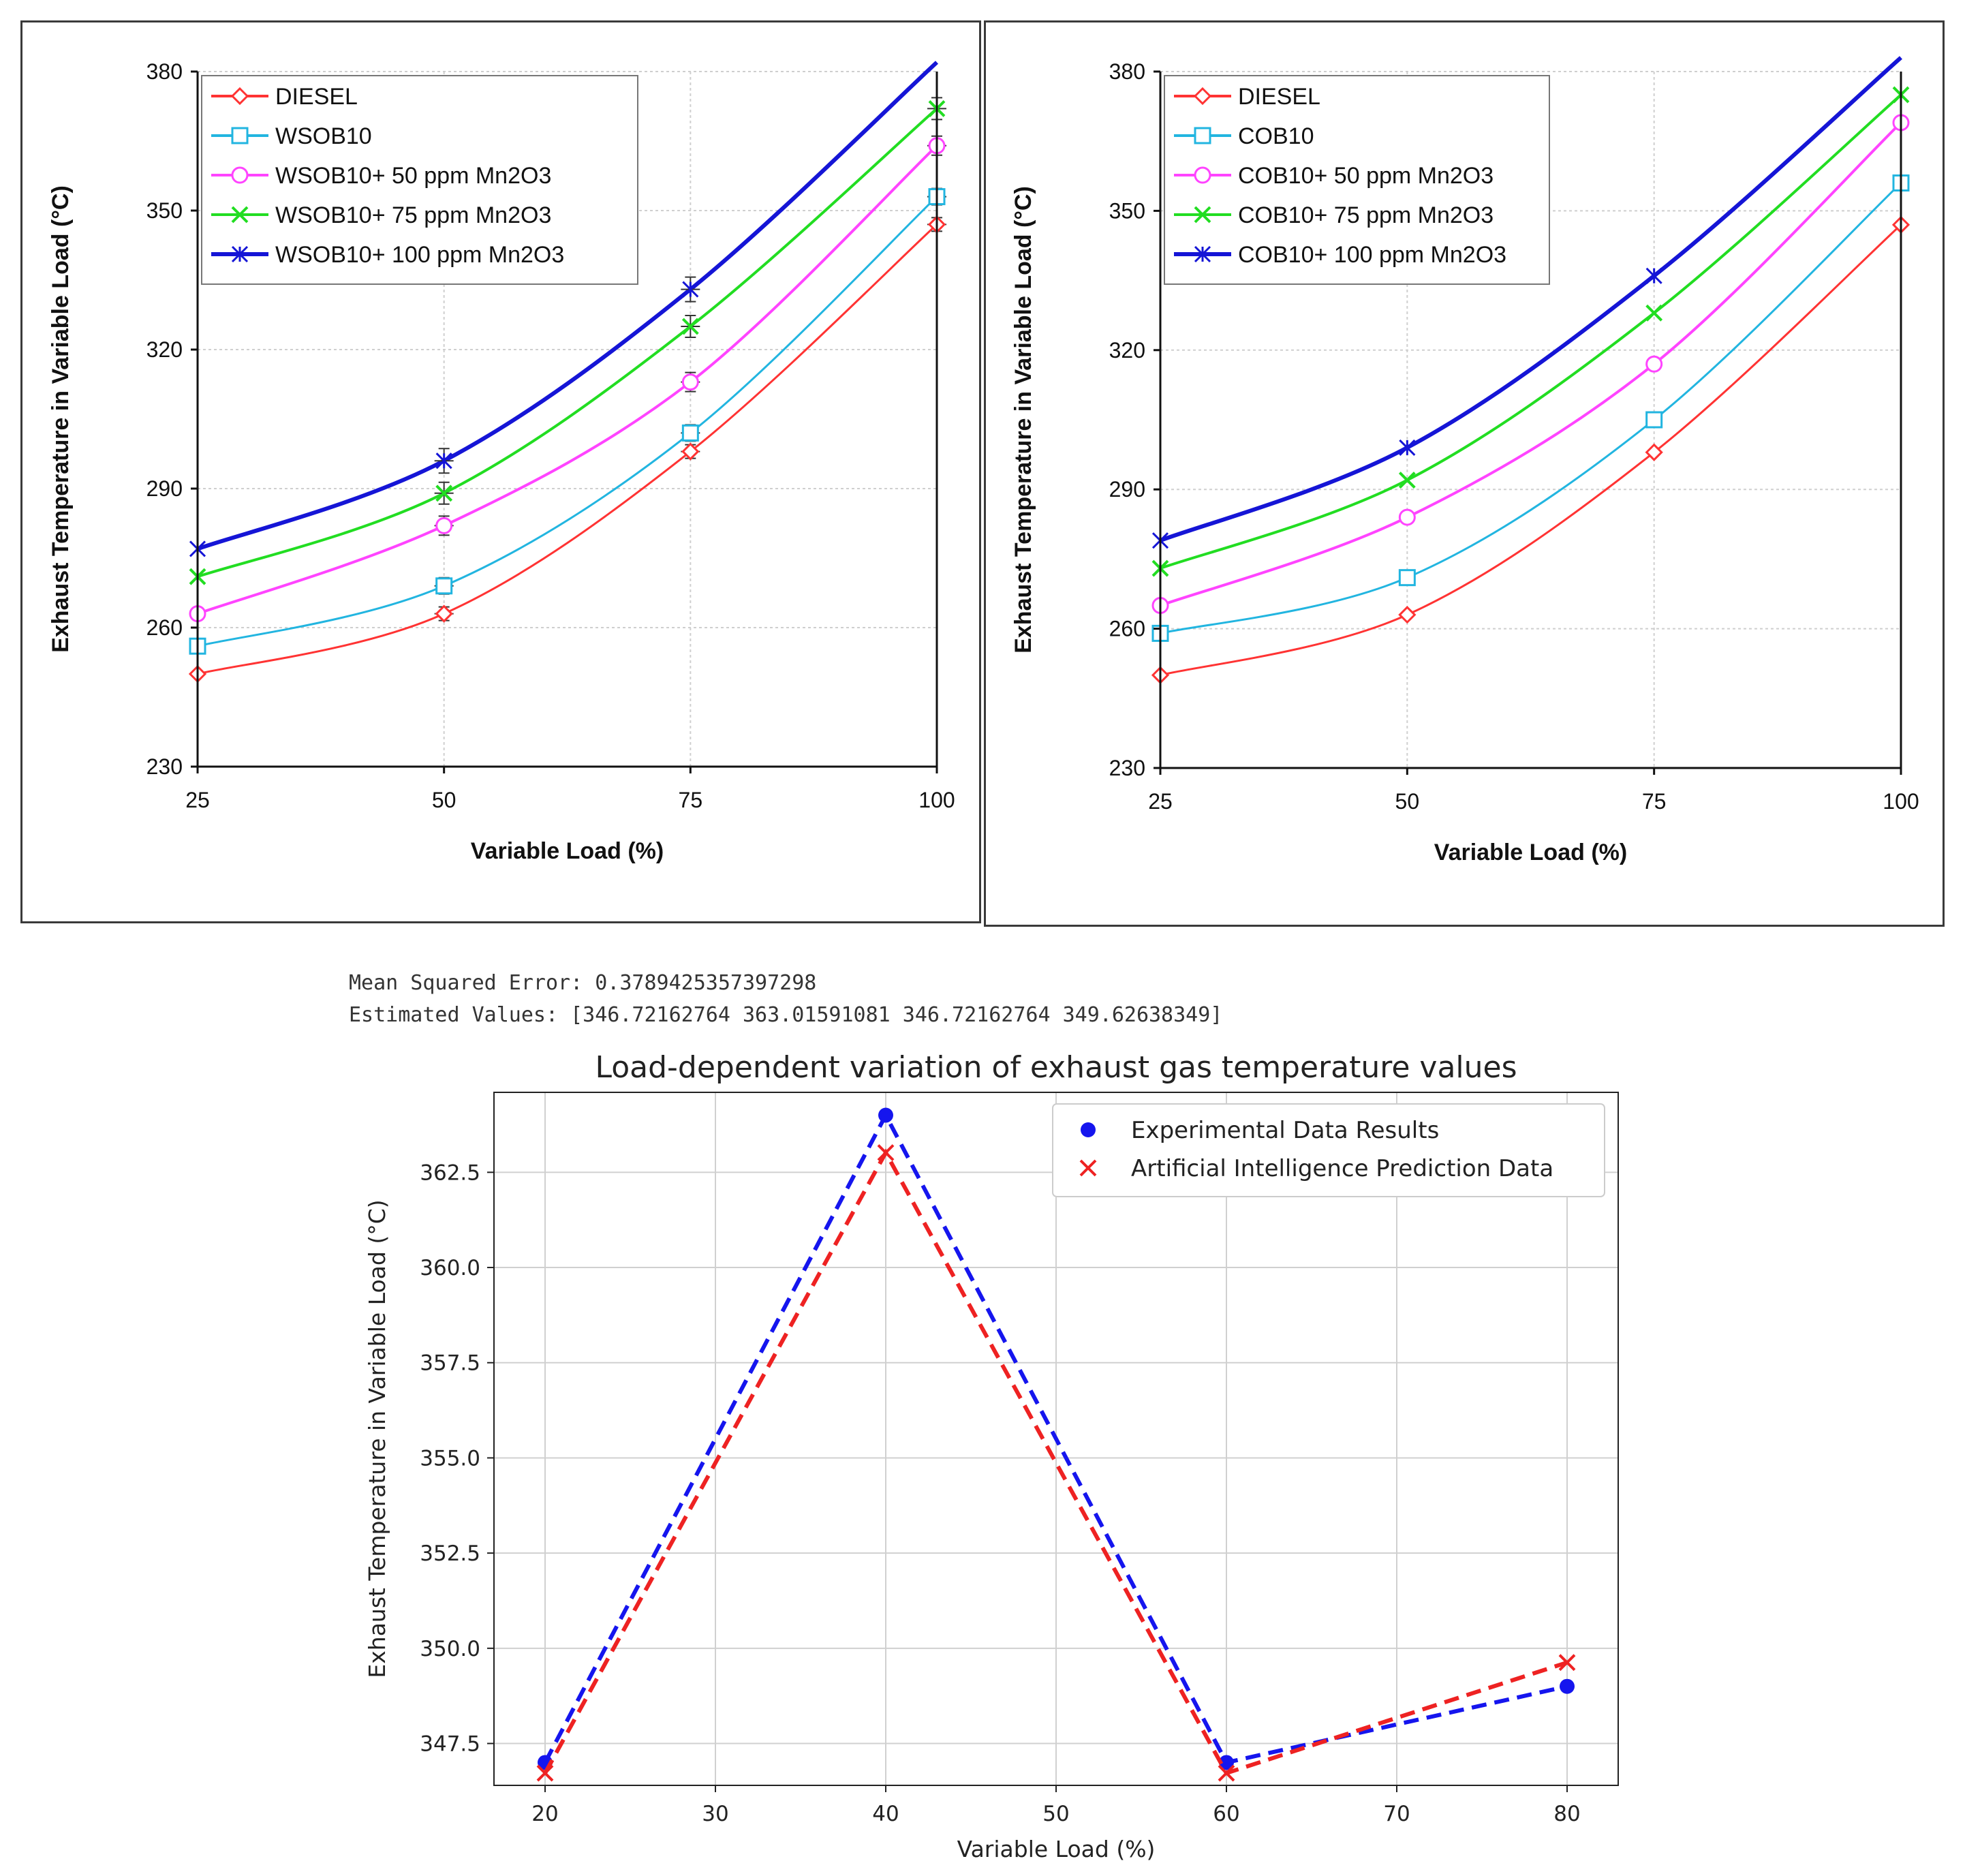  Describe the element at coordinates (450, 1268) in the screenshot. I see `y-tick-label: 360.0` at that location.